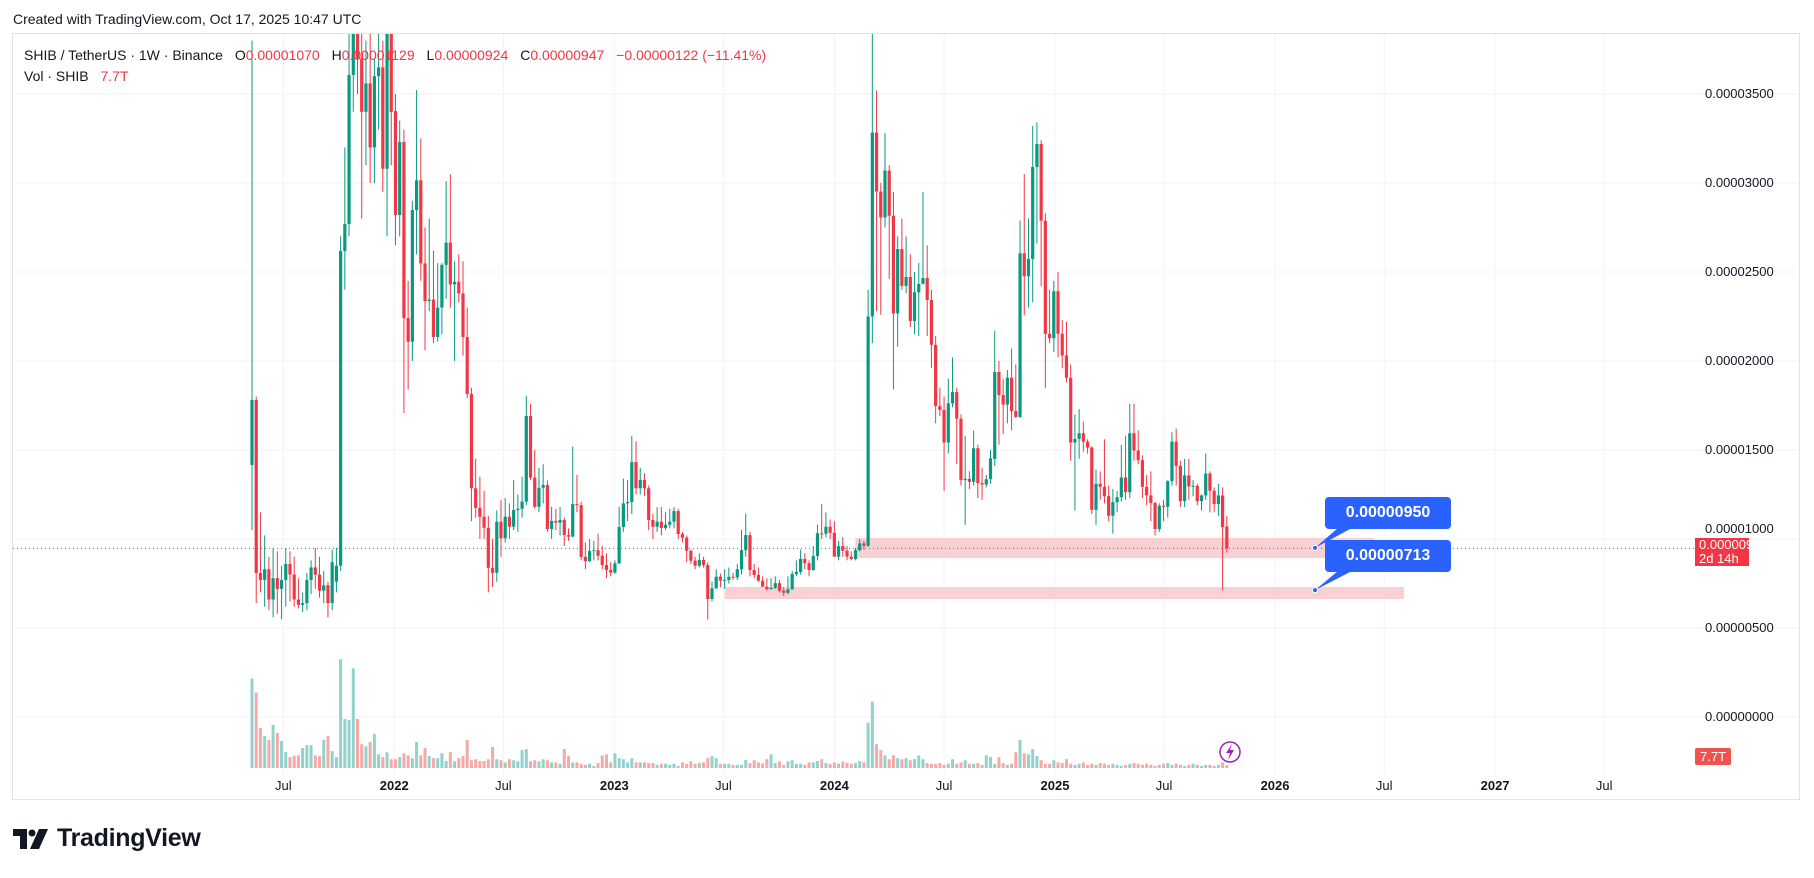 The image size is (1814, 878). Describe the element at coordinates (1739, 449) in the screenshot. I see `price-tick-label: 0.00001500` at that location.